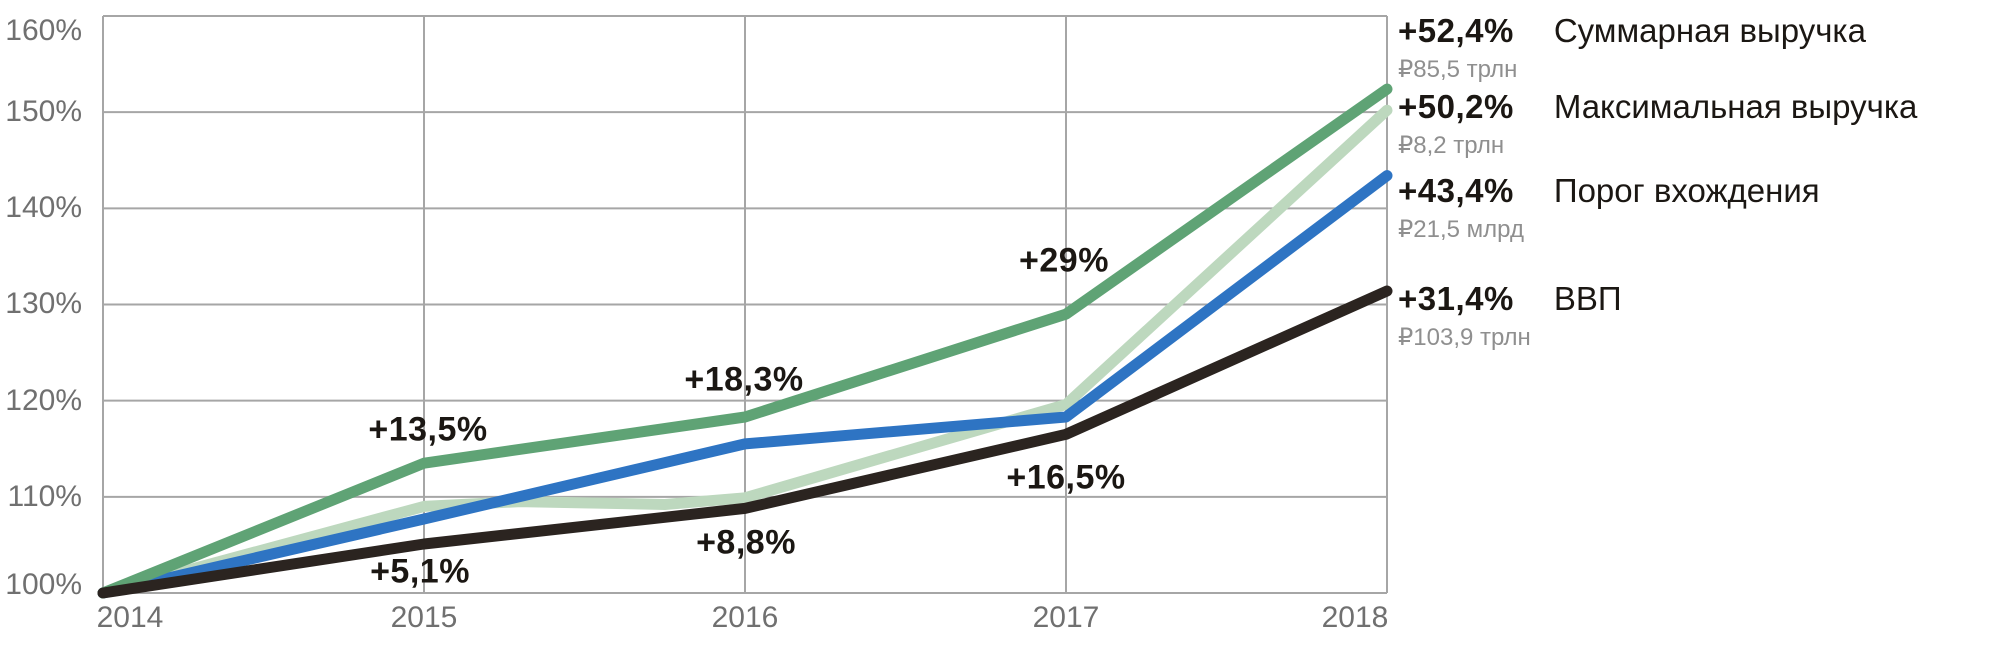 The height and width of the screenshot is (655, 2015). I want to click on legend-series-name: Максимальная выручка, so click(1735, 106).